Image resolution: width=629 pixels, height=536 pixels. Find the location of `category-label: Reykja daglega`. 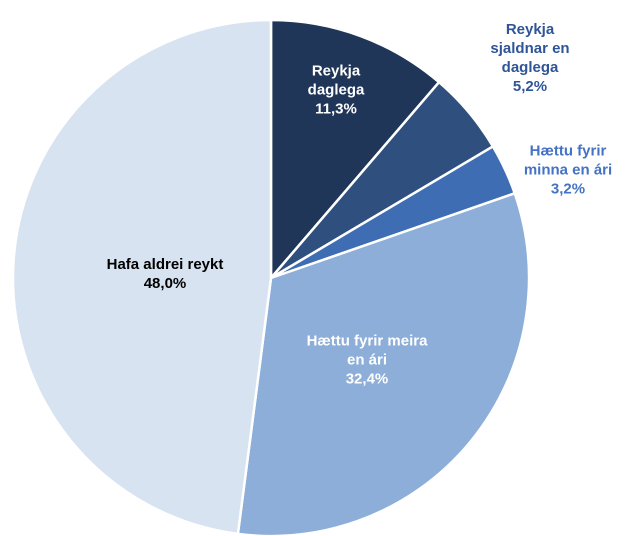

category-label: Reykja daglega is located at coordinates (336, 80).